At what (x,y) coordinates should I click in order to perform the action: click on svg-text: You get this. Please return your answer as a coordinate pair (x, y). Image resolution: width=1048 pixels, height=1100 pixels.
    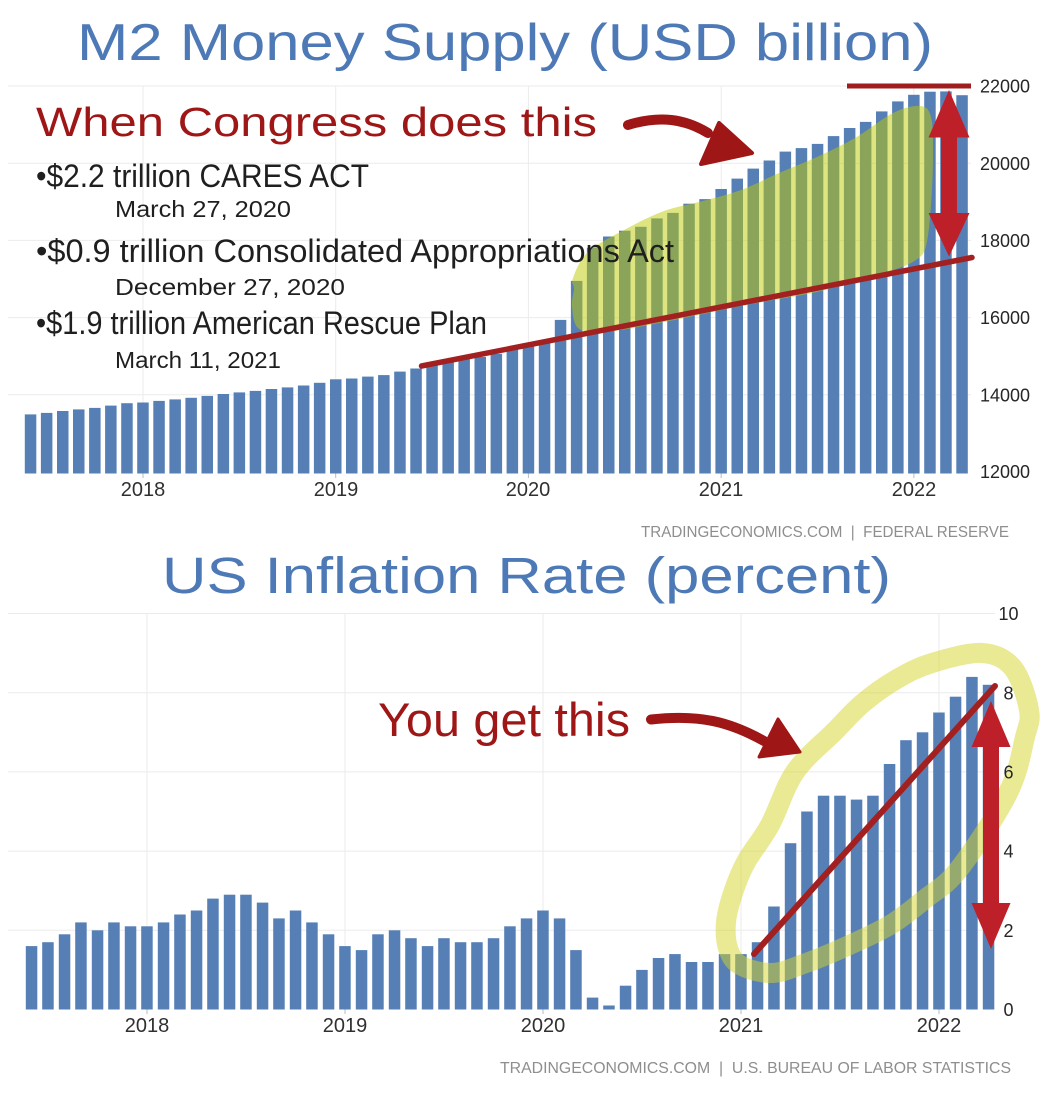
    Looking at the image, I should click on (504, 719).